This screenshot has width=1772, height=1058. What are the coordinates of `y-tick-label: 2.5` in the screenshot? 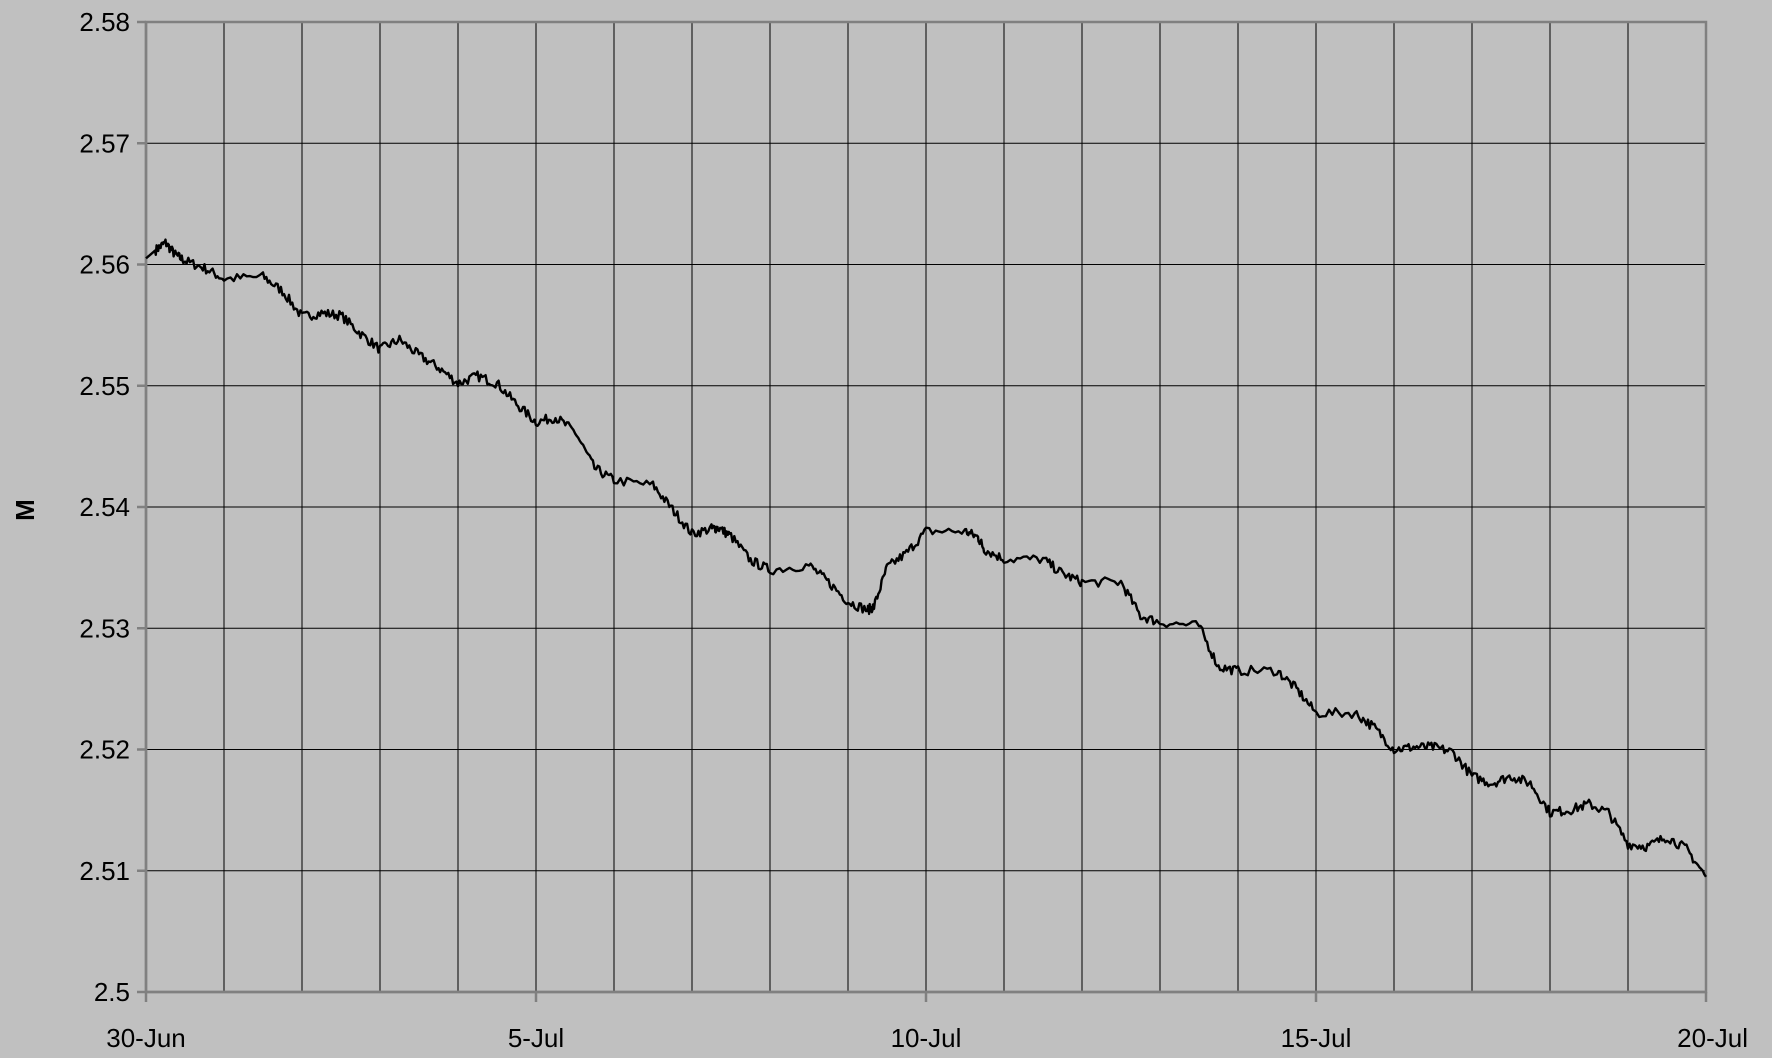 It's located at (112, 992).